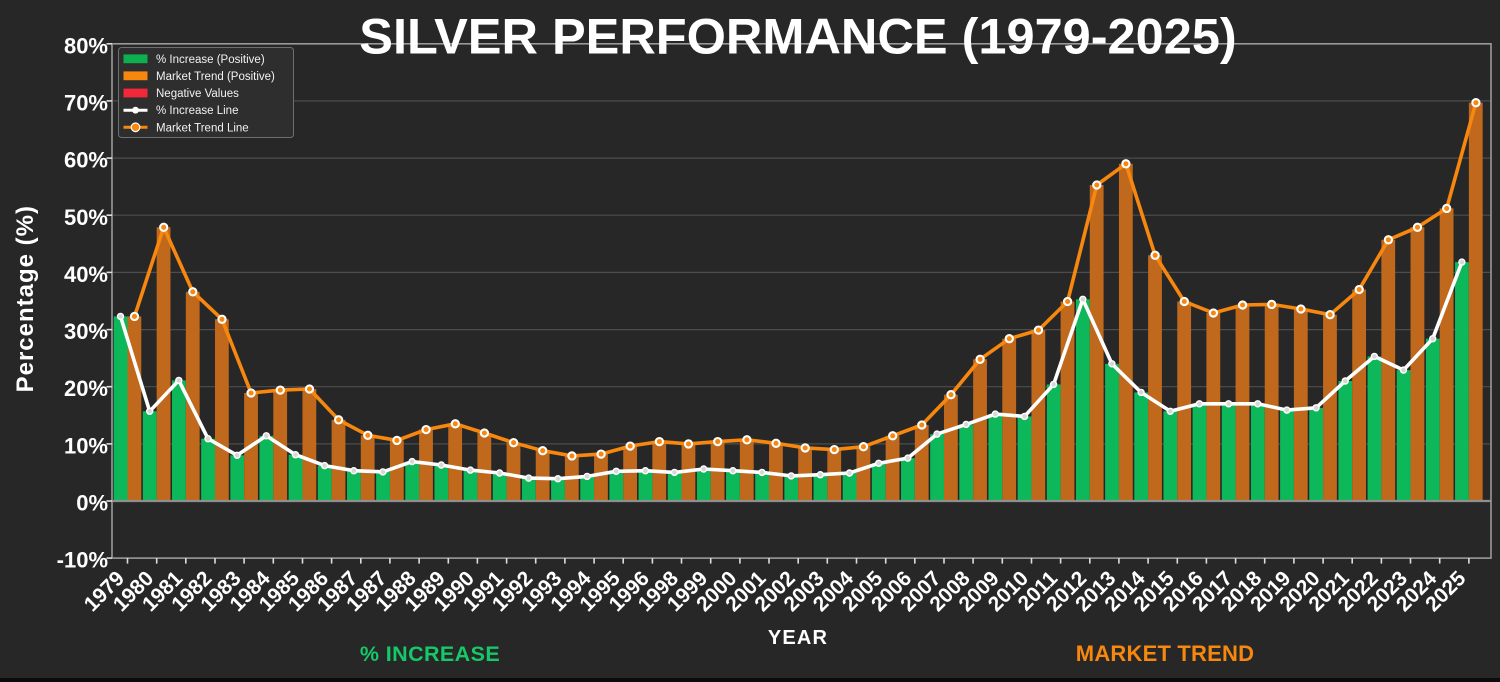 Image resolution: width=1500 pixels, height=682 pixels. I want to click on svg-text: SILVER PERFORMANCE (1979-2025), so click(797, 36).